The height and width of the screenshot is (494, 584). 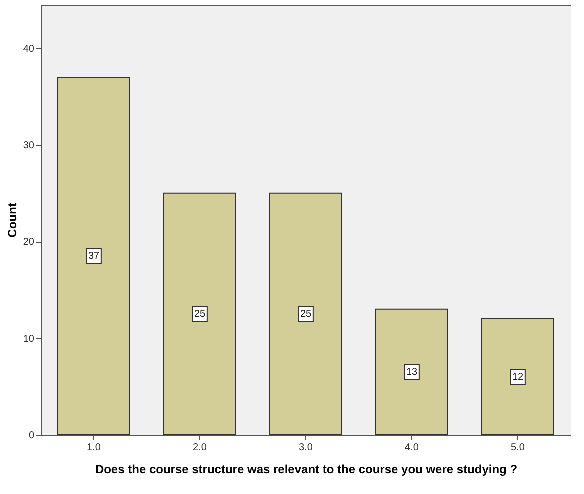 What do you see at coordinates (12, 220) in the screenshot?
I see `y-axis-title: Count` at bounding box center [12, 220].